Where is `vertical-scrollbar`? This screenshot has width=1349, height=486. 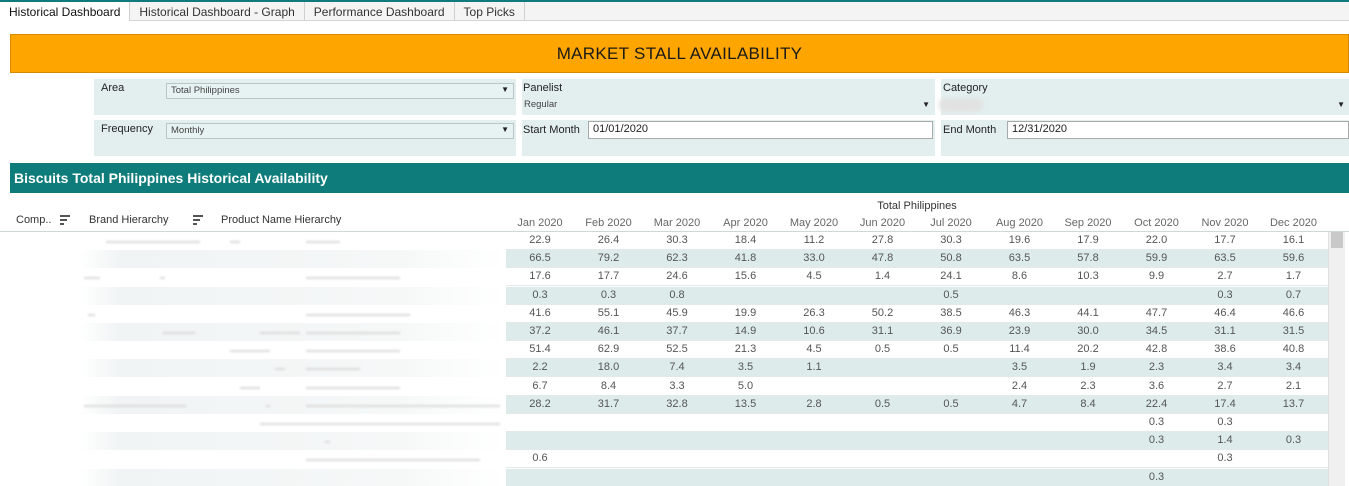
vertical-scrollbar is located at coordinates (1336, 359).